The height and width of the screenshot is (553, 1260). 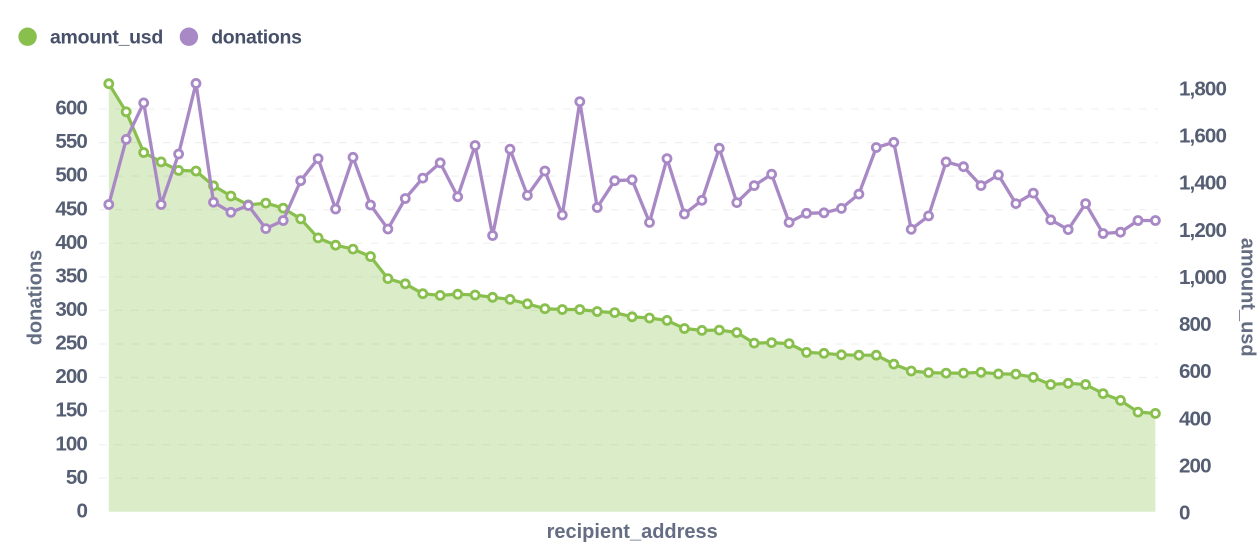 I want to click on svg-text: 1,000, so click(x=1202, y=277).